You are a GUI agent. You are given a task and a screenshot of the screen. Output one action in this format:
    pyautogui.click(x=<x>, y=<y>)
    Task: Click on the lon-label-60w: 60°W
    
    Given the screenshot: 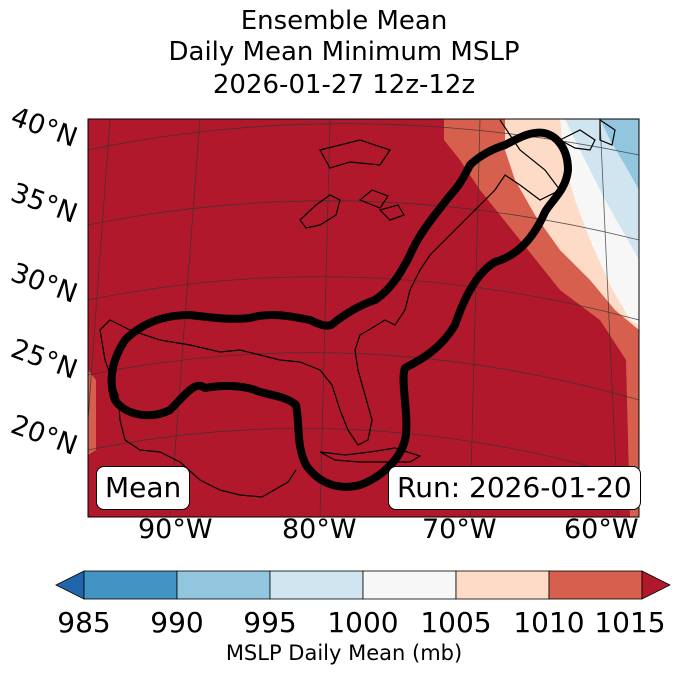 What is the action you would take?
    pyautogui.click(x=601, y=529)
    